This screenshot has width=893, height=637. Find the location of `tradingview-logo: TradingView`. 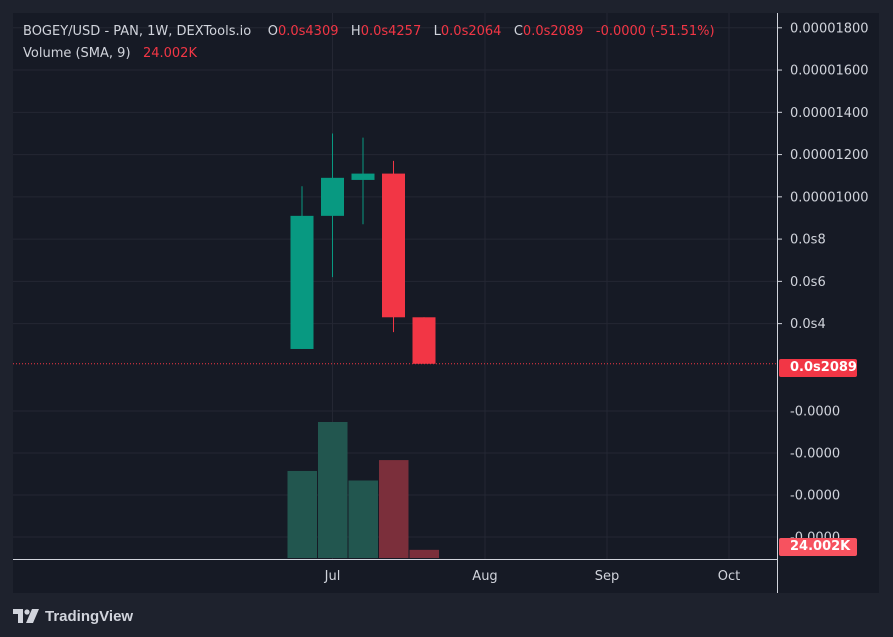

tradingview-logo: TradingView is located at coordinates (73, 616).